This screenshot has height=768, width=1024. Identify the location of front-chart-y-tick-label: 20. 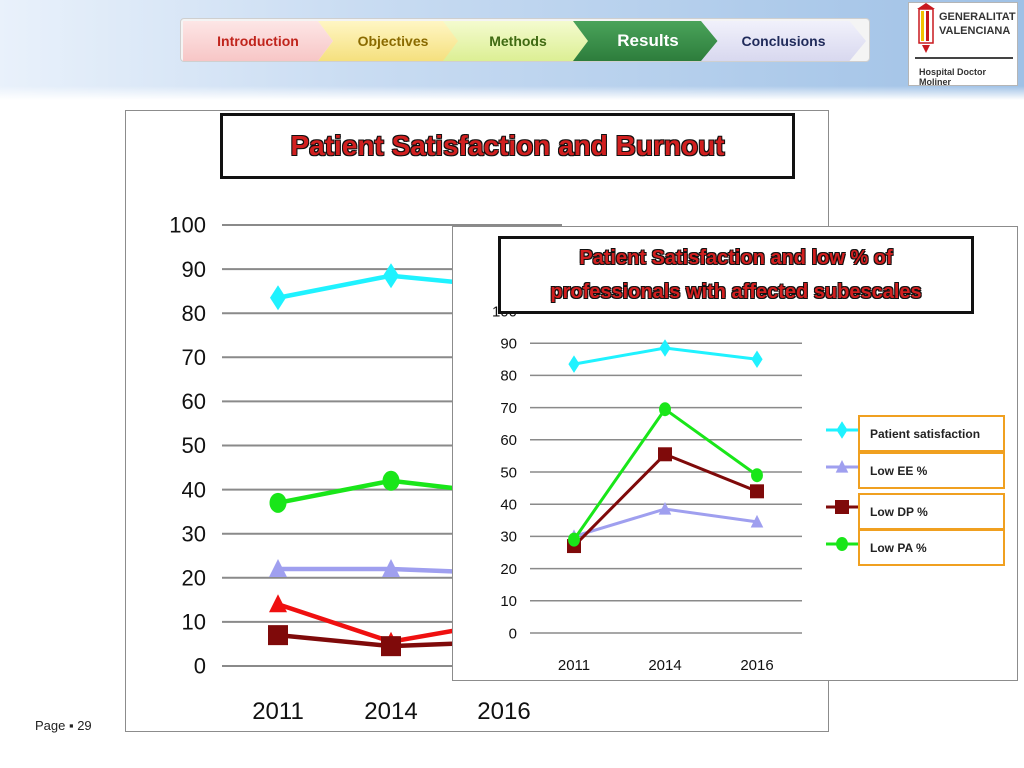
(508, 569).